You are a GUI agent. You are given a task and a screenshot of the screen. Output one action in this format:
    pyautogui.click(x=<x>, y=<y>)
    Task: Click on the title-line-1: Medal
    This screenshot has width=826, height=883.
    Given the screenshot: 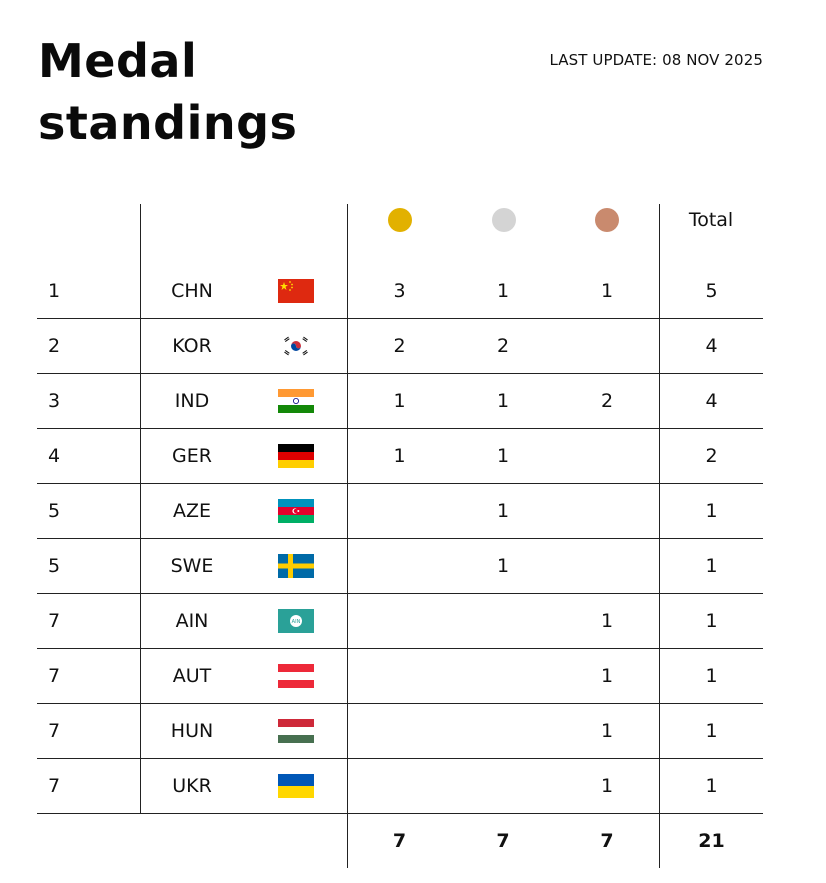 What is the action you would take?
    pyautogui.click(x=118, y=61)
    